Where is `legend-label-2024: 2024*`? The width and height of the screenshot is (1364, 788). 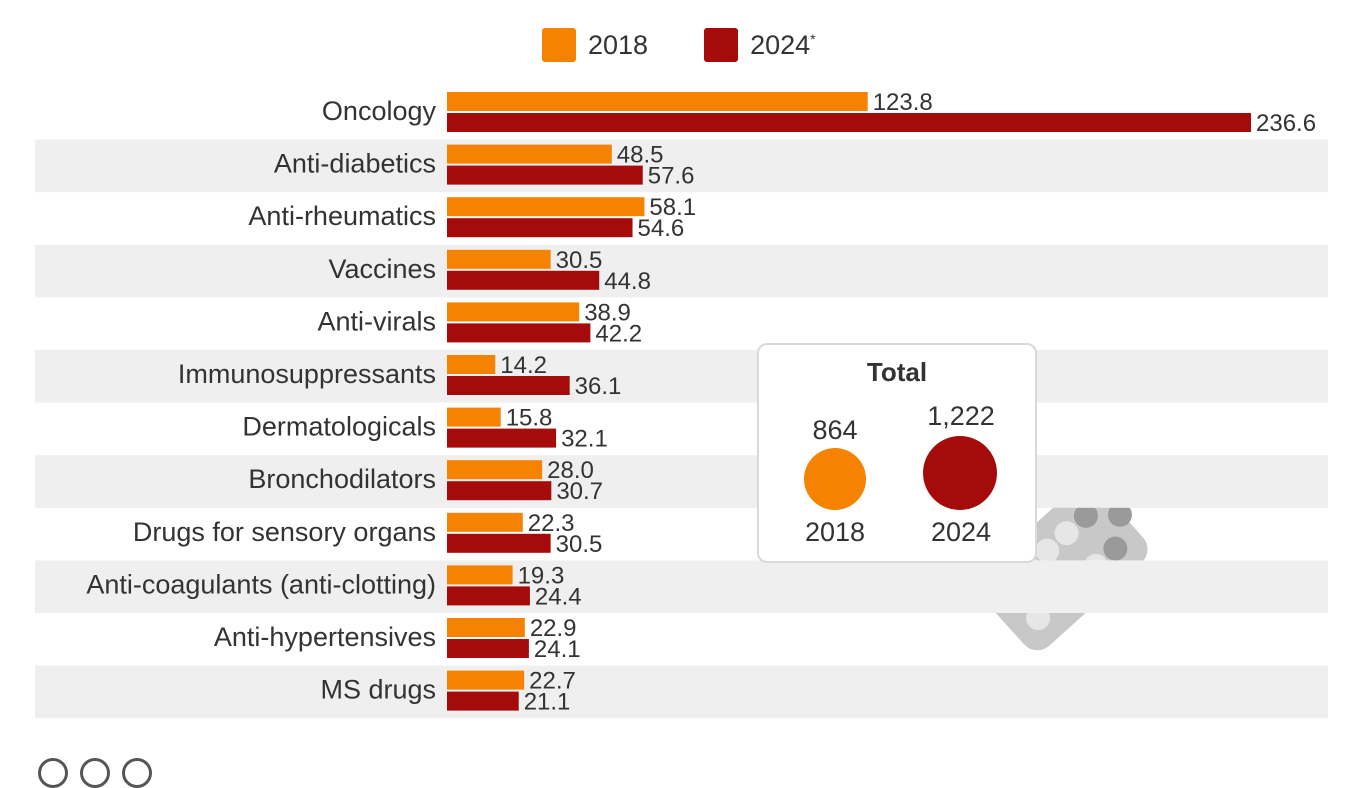 legend-label-2024: 2024* is located at coordinates (783, 44).